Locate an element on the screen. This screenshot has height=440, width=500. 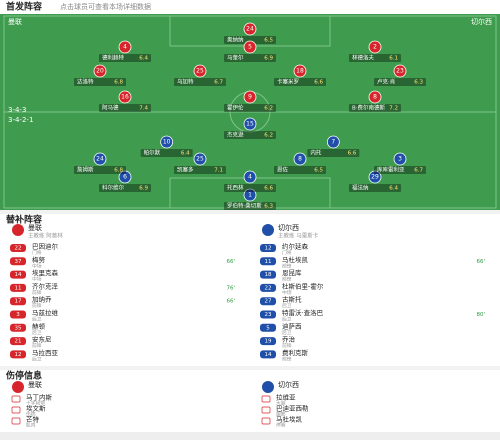
player-rating: 6.9 is located at coordinates (143, 189).